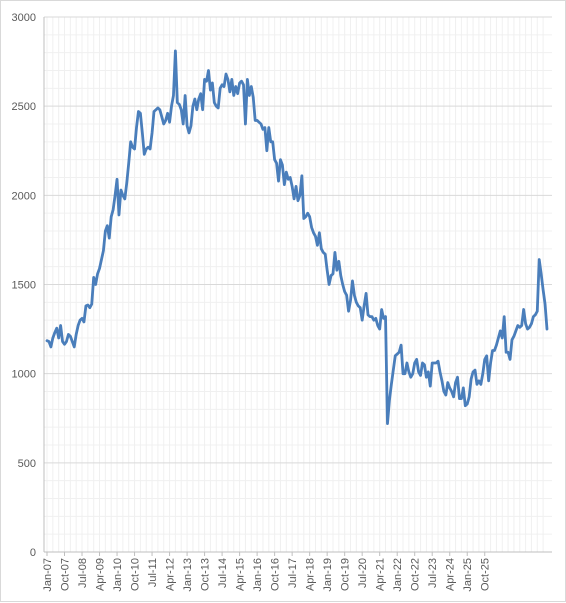 The image size is (566, 603). Describe the element at coordinates (451, 574) in the screenshot. I see `x-tick-label: Apr-24` at that location.